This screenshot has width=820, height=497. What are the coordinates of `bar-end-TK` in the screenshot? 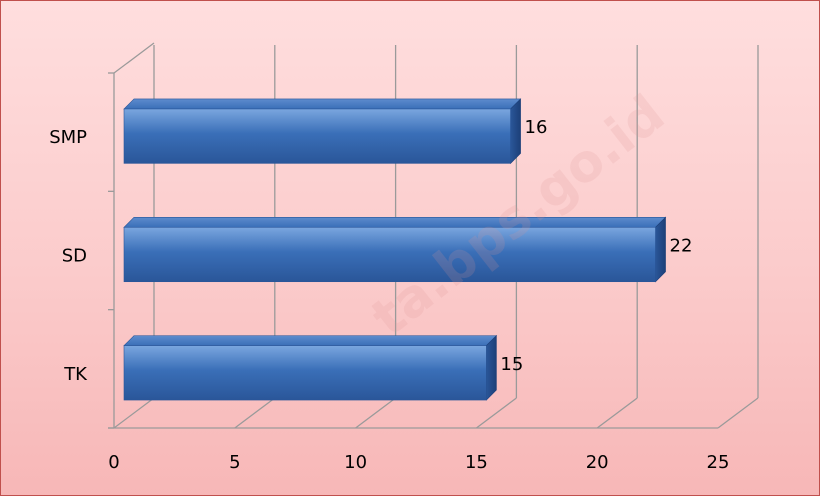 It's located at (491, 367).